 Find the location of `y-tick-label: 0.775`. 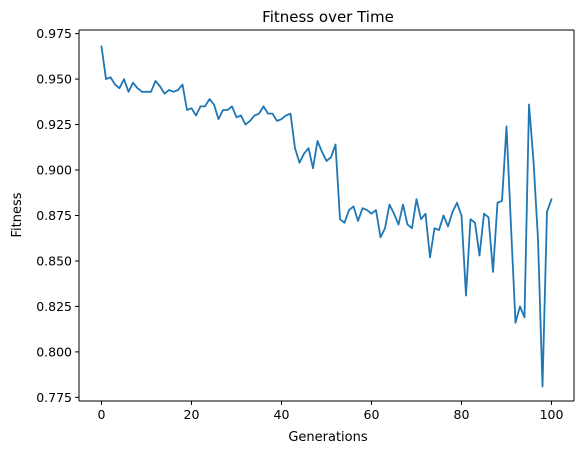

y-tick-label: 0.775 is located at coordinates (54, 397).